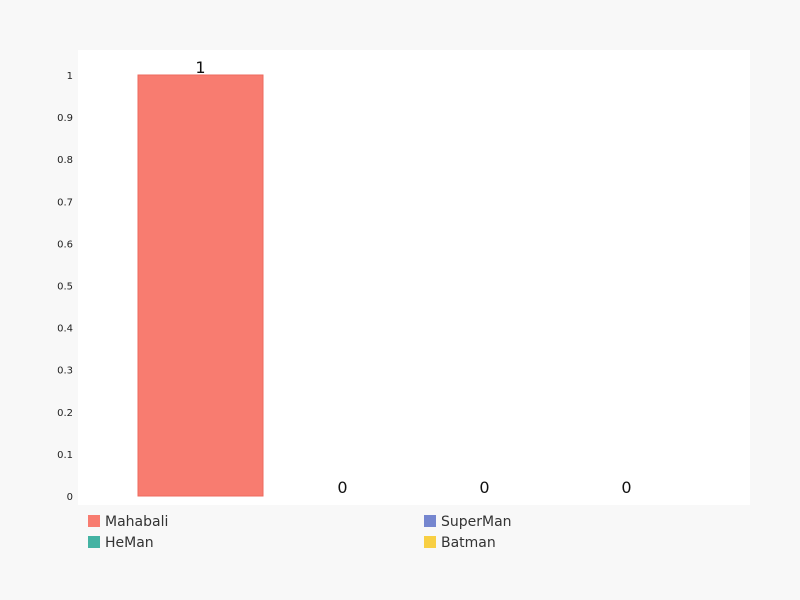  What do you see at coordinates (342, 487) in the screenshot?
I see `data-label-heman: 0` at bounding box center [342, 487].